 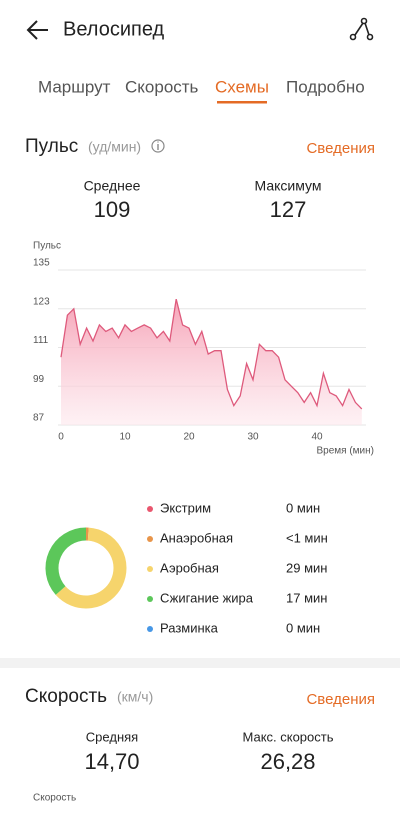 What do you see at coordinates (325, 86) in the screenshot?
I see `tab: Подробно` at bounding box center [325, 86].